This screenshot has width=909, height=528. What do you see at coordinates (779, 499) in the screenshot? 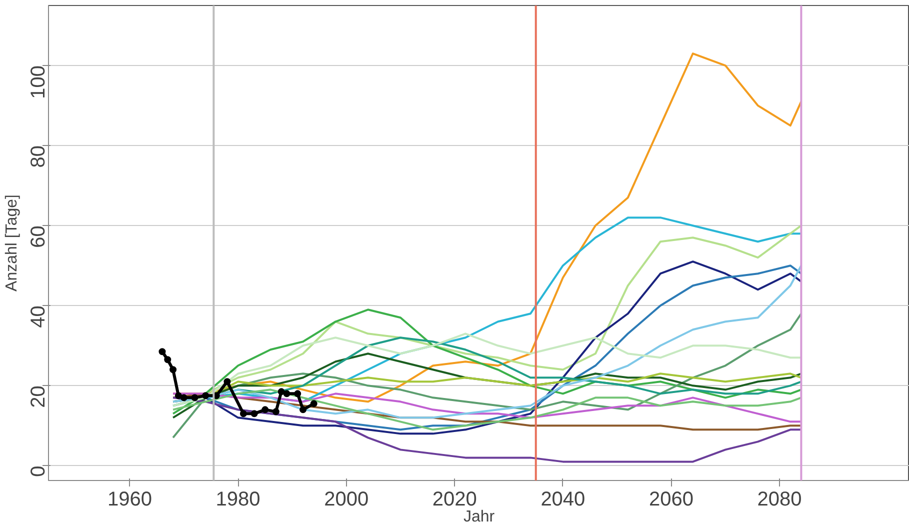
I see `x-tick-label: 2080` at bounding box center [779, 499].